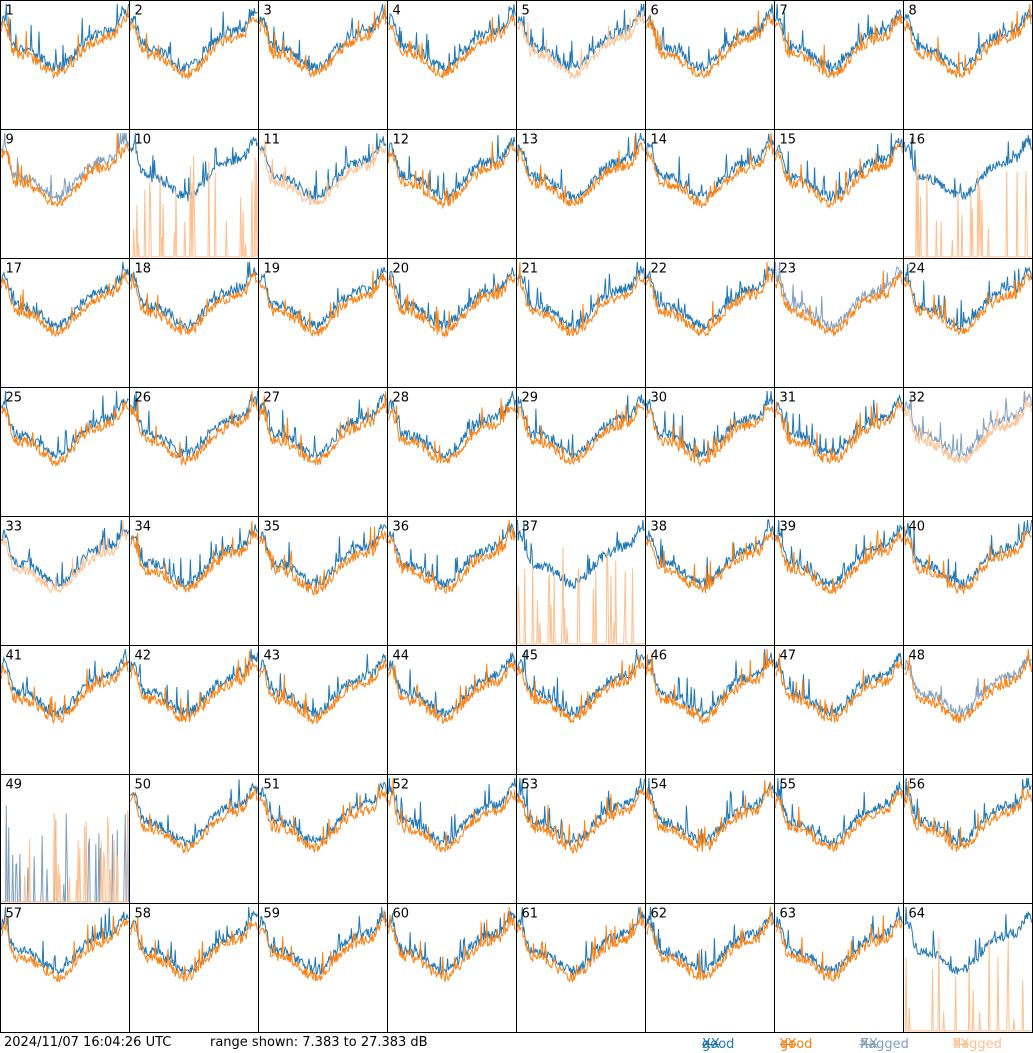 The height and width of the screenshot is (1053, 1033). I want to click on tile-panel-56: 56, so click(968, 839).